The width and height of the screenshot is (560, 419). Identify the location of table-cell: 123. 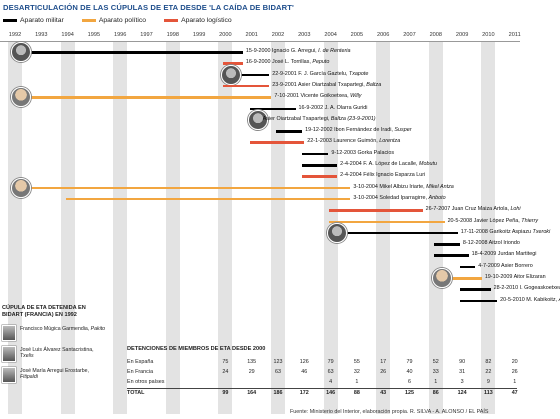
(278, 362).